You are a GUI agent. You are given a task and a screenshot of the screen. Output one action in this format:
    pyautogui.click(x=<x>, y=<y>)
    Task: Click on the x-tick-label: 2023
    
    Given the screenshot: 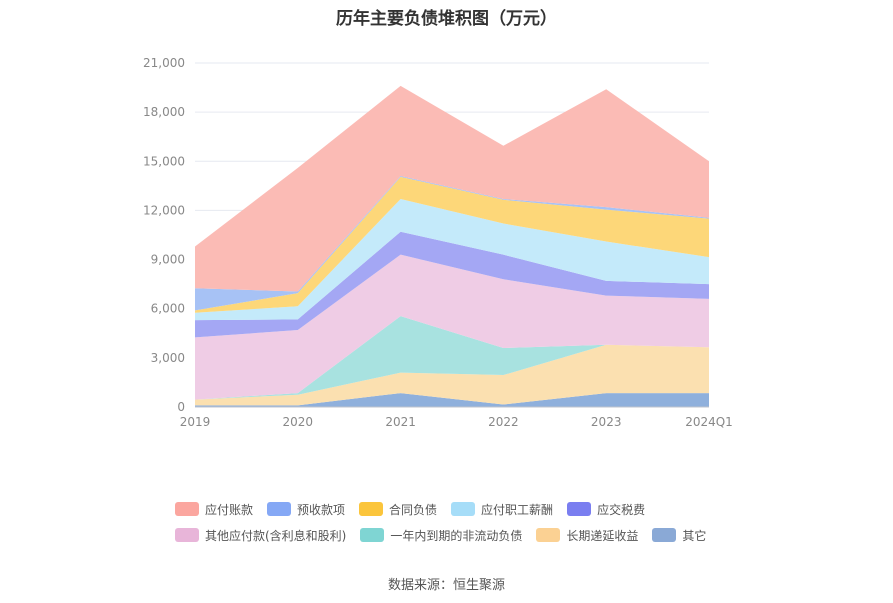 What is the action you would take?
    pyautogui.click(x=606, y=422)
    